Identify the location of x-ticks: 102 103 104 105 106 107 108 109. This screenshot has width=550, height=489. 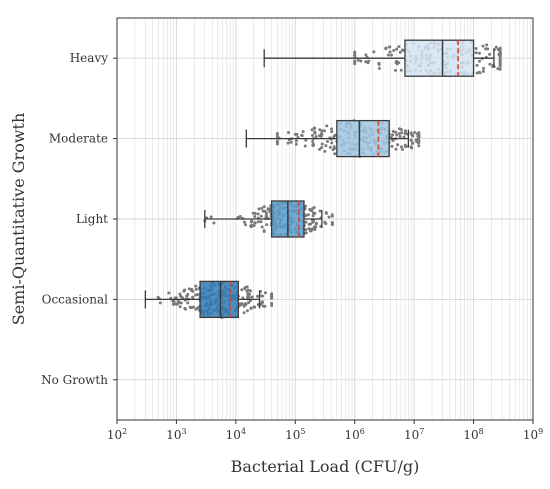
(325, 431).